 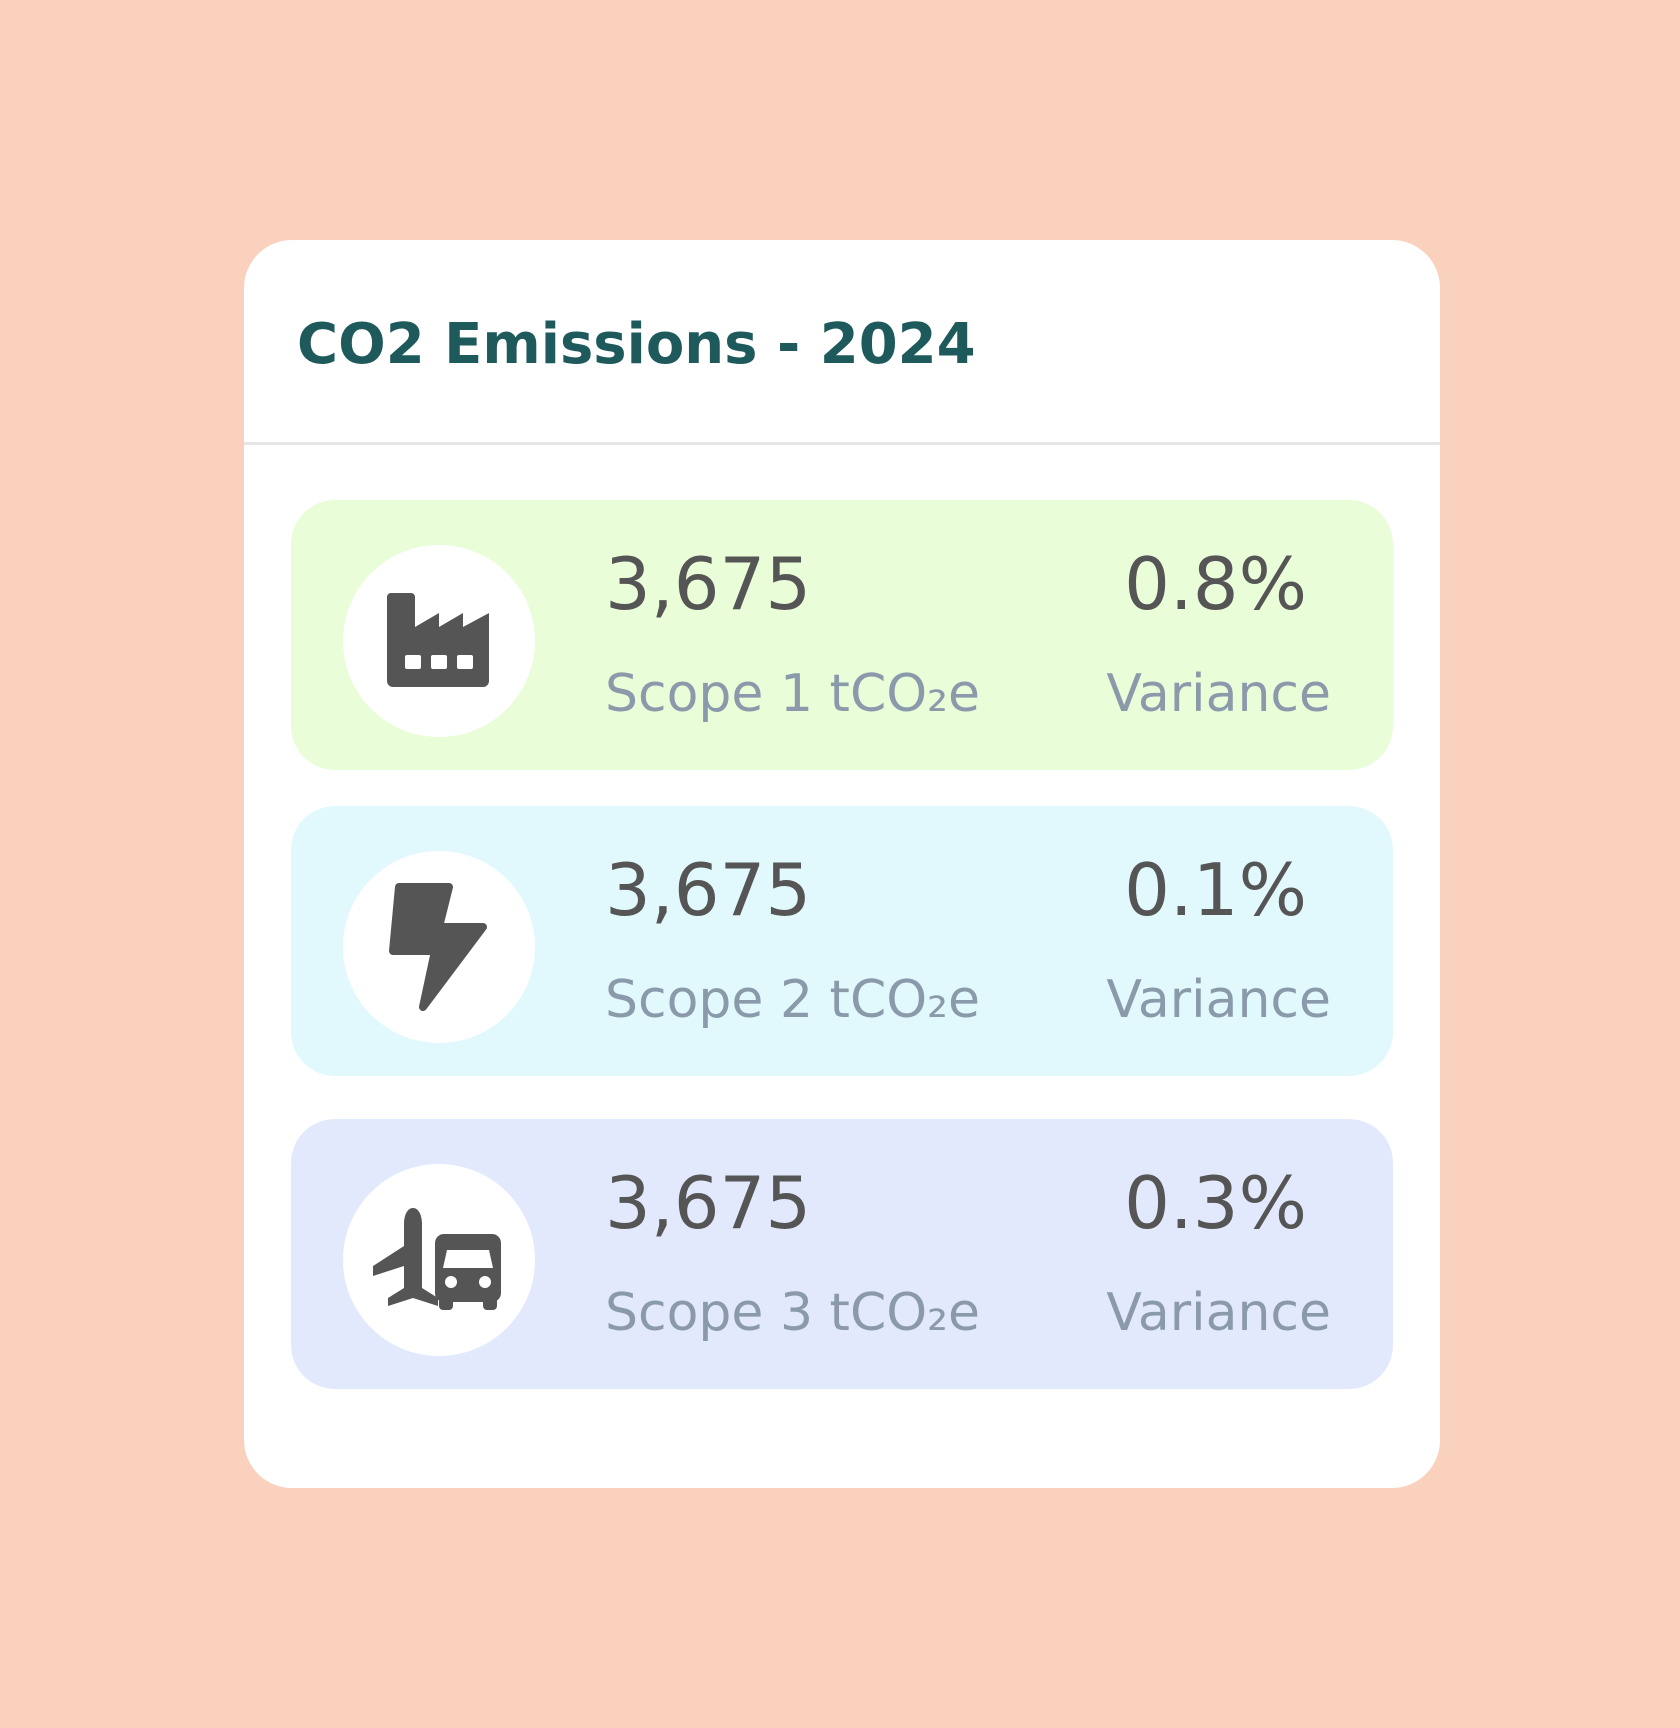 What do you see at coordinates (793, 1313) in the screenshot?
I see `scope-3-label: Scope 3 tCO₂e` at bounding box center [793, 1313].